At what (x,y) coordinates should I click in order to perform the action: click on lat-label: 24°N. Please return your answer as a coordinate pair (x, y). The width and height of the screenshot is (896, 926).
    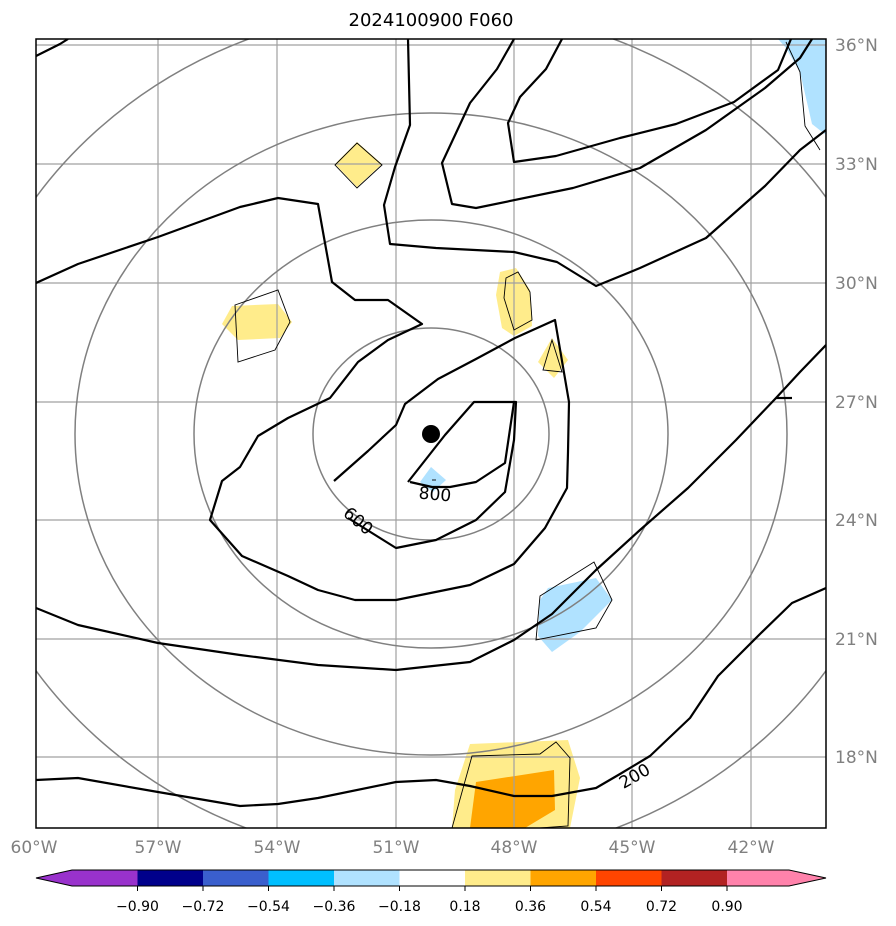
    Looking at the image, I should click on (856, 521).